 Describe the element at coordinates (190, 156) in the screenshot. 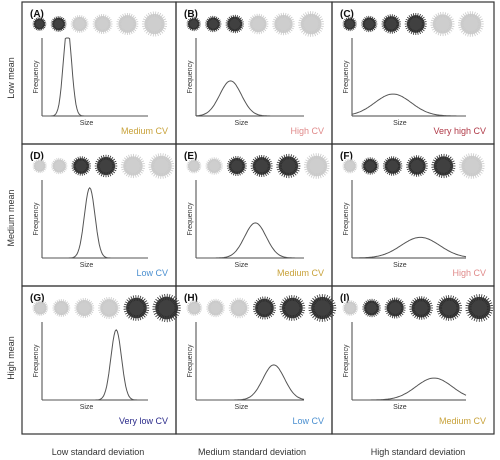

I see `panel-label: (E)` at that location.